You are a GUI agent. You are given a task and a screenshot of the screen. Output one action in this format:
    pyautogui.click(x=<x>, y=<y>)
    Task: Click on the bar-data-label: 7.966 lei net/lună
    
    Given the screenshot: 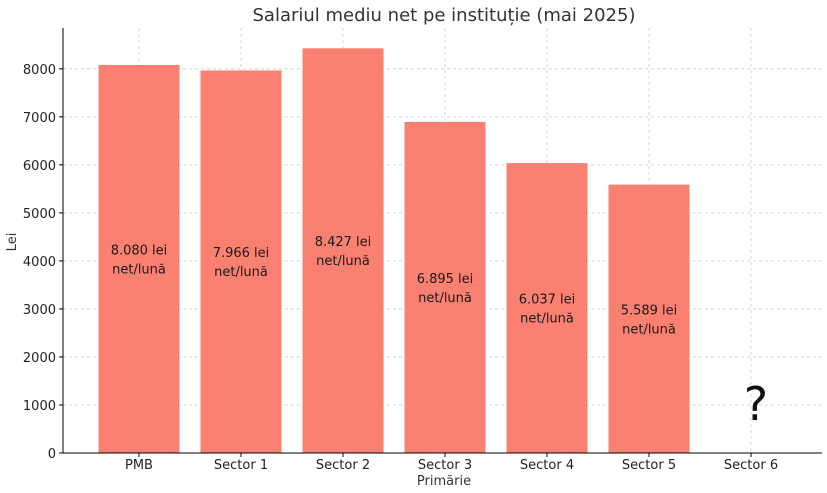 What is the action you would take?
    pyautogui.click(x=241, y=263)
    